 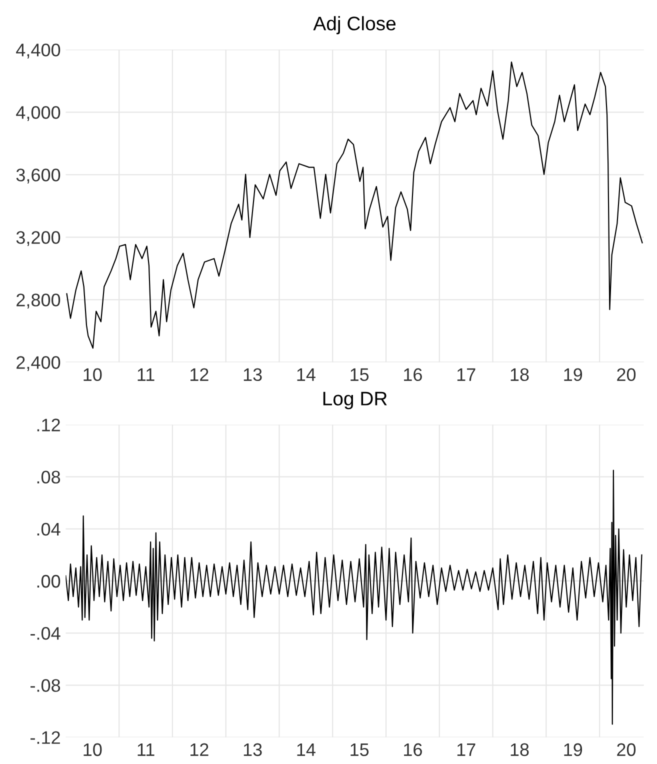 What do you see at coordinates (48, 529) in the screenshot?
I see `y-tick-label: .04` at bounding box center [48, 529].